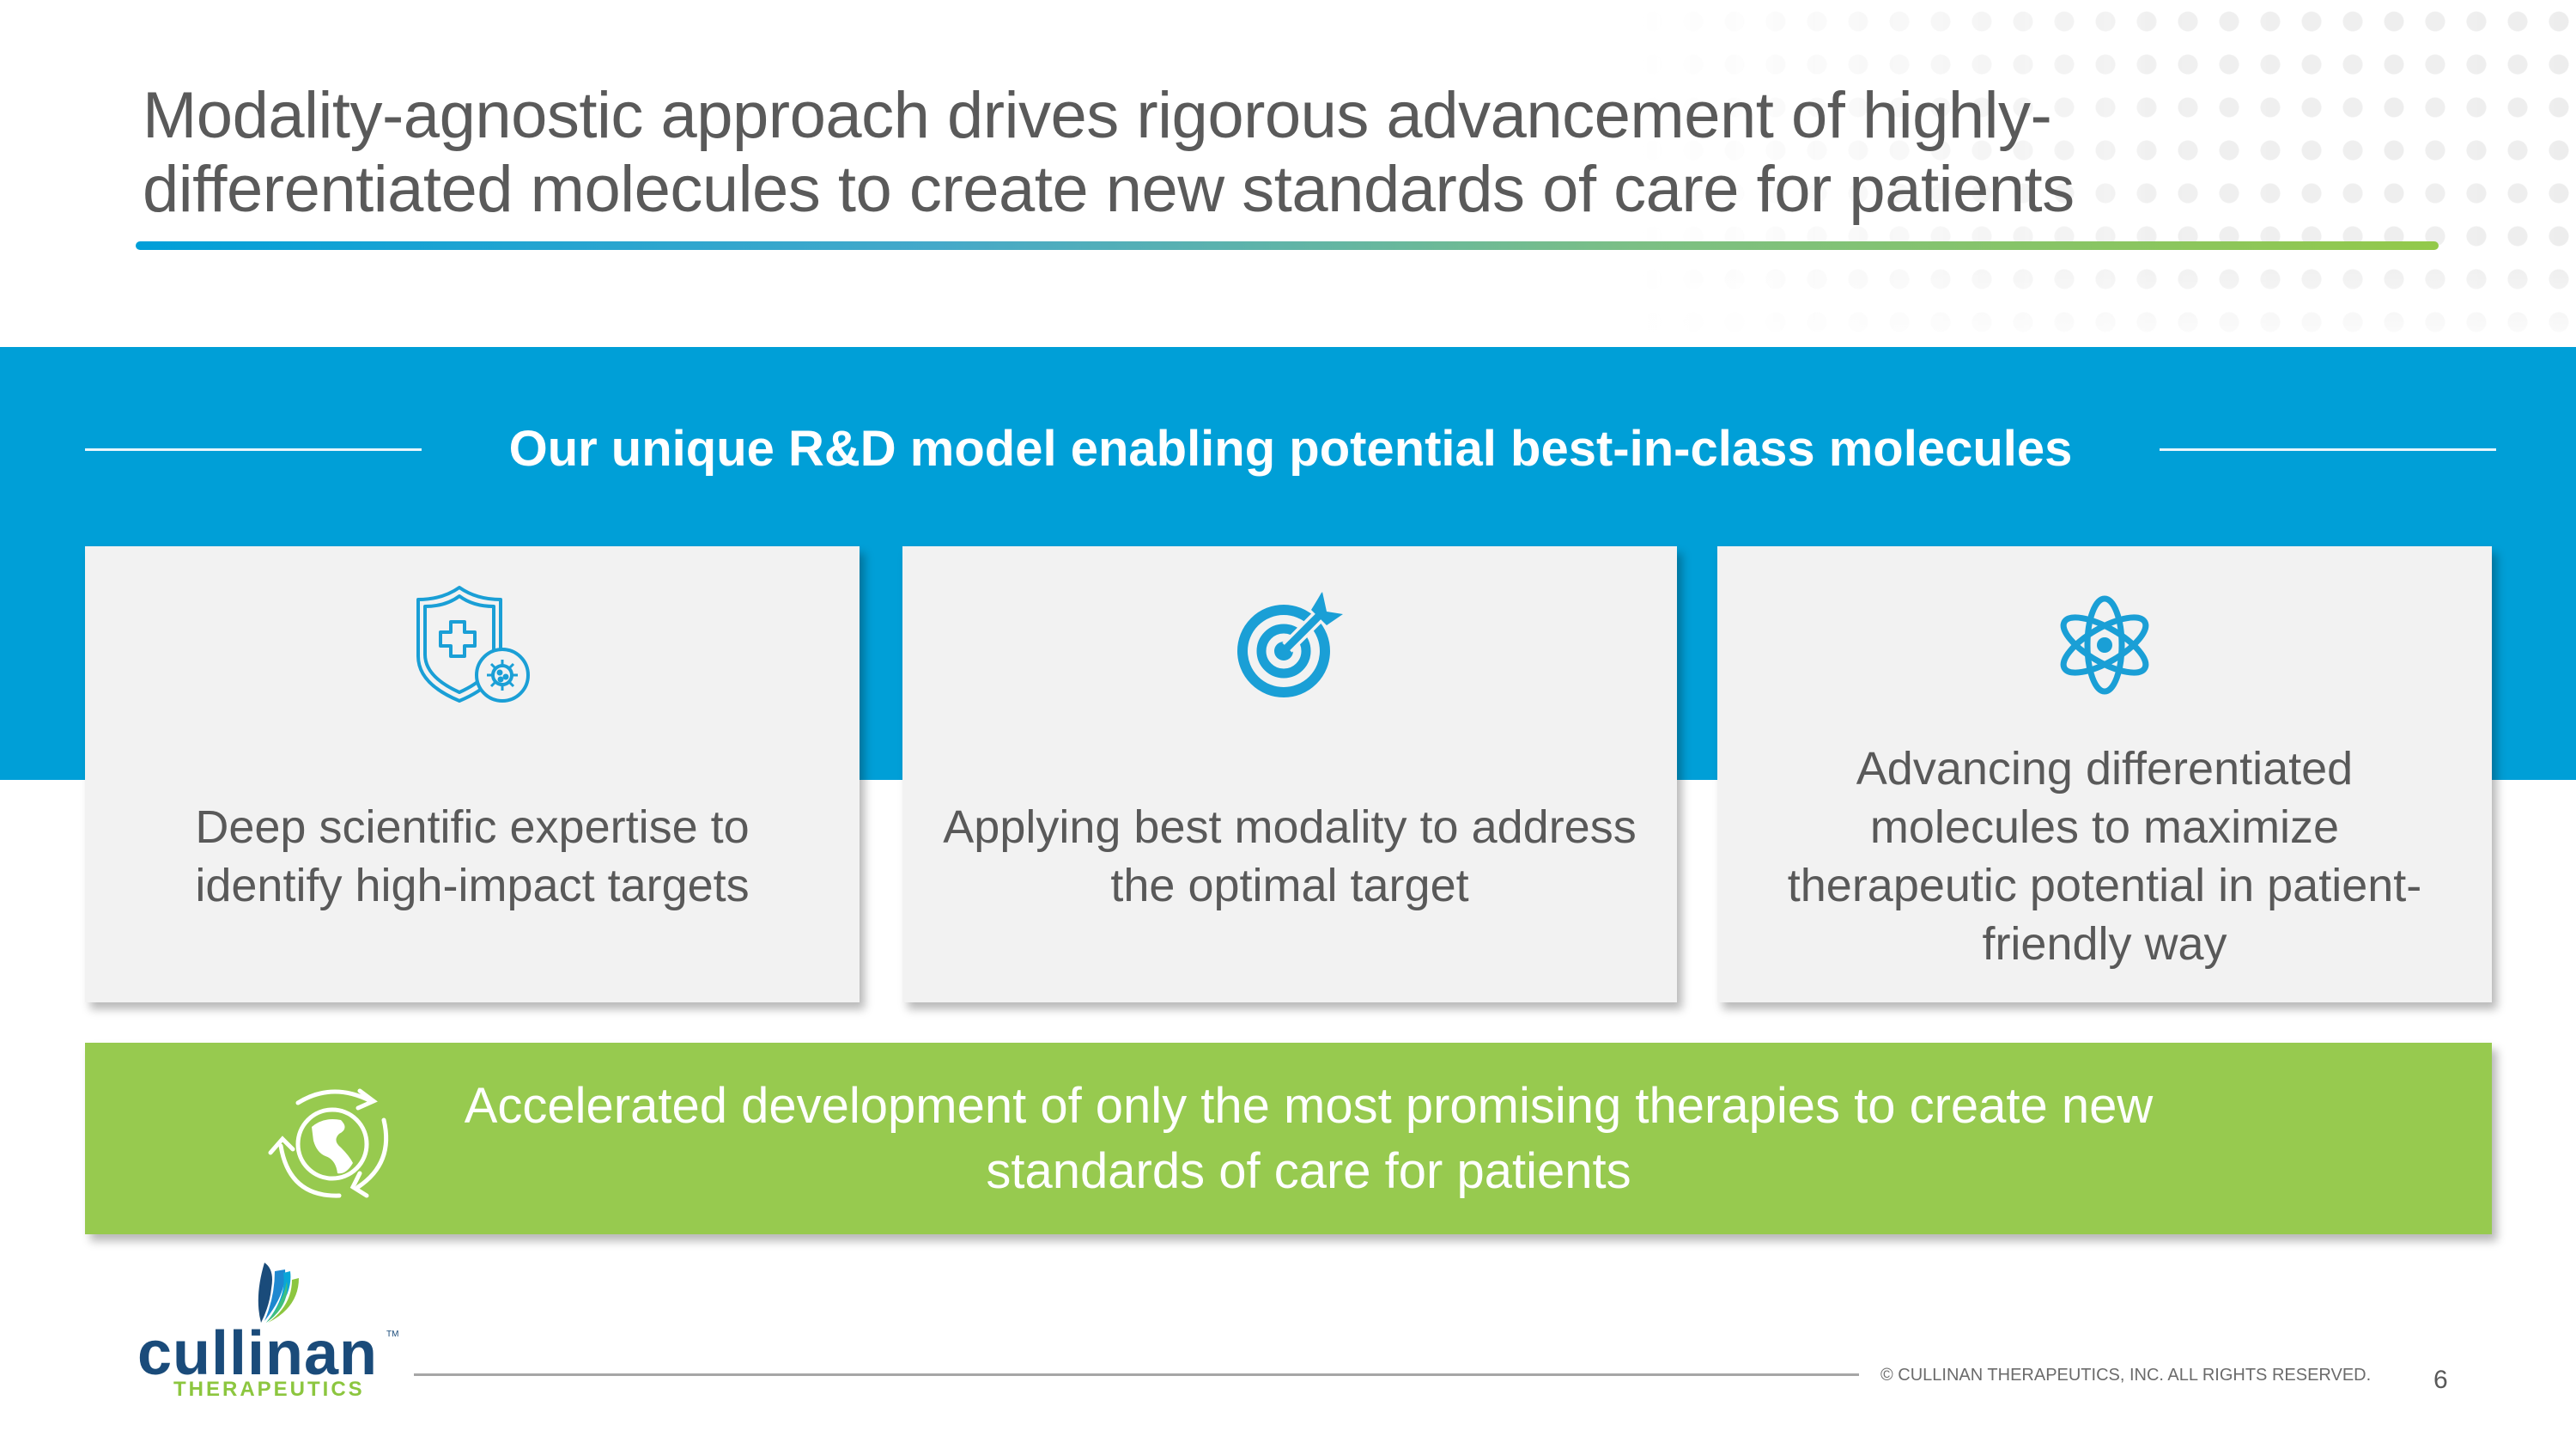  I want to click on target-arrow-icon, so click(1290, 645).